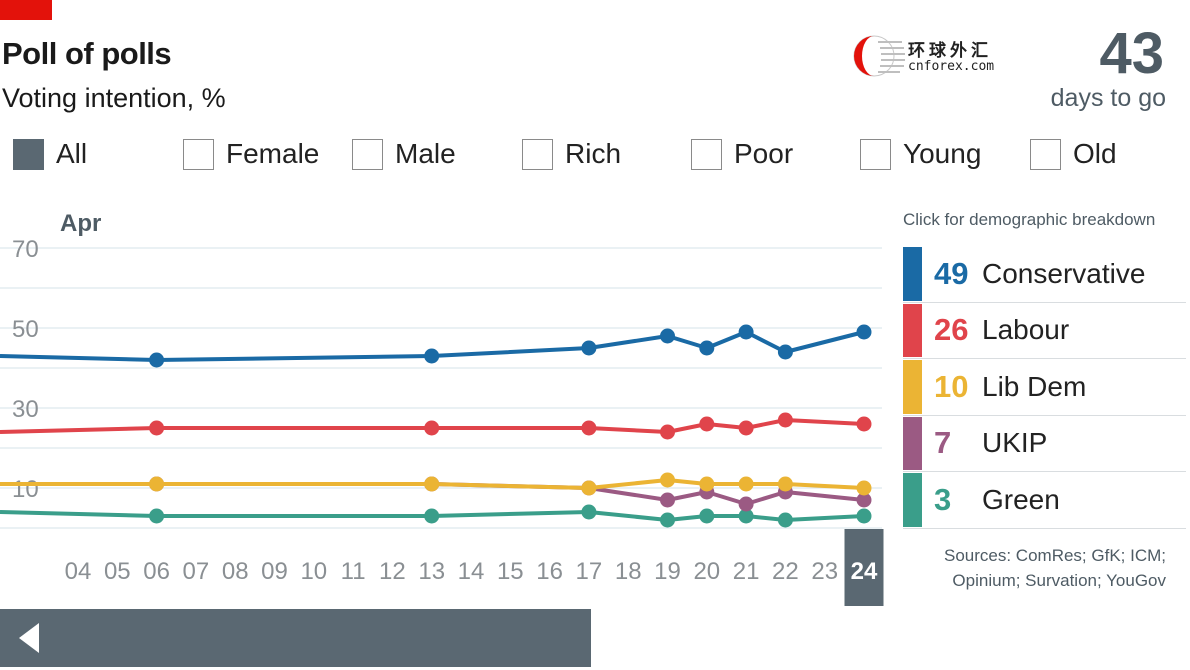 This screenshot has width=1190, height=670. Describe the element at coordinates (628, 571) in the screenshot. I see `x-tick-label: 18` at that location.